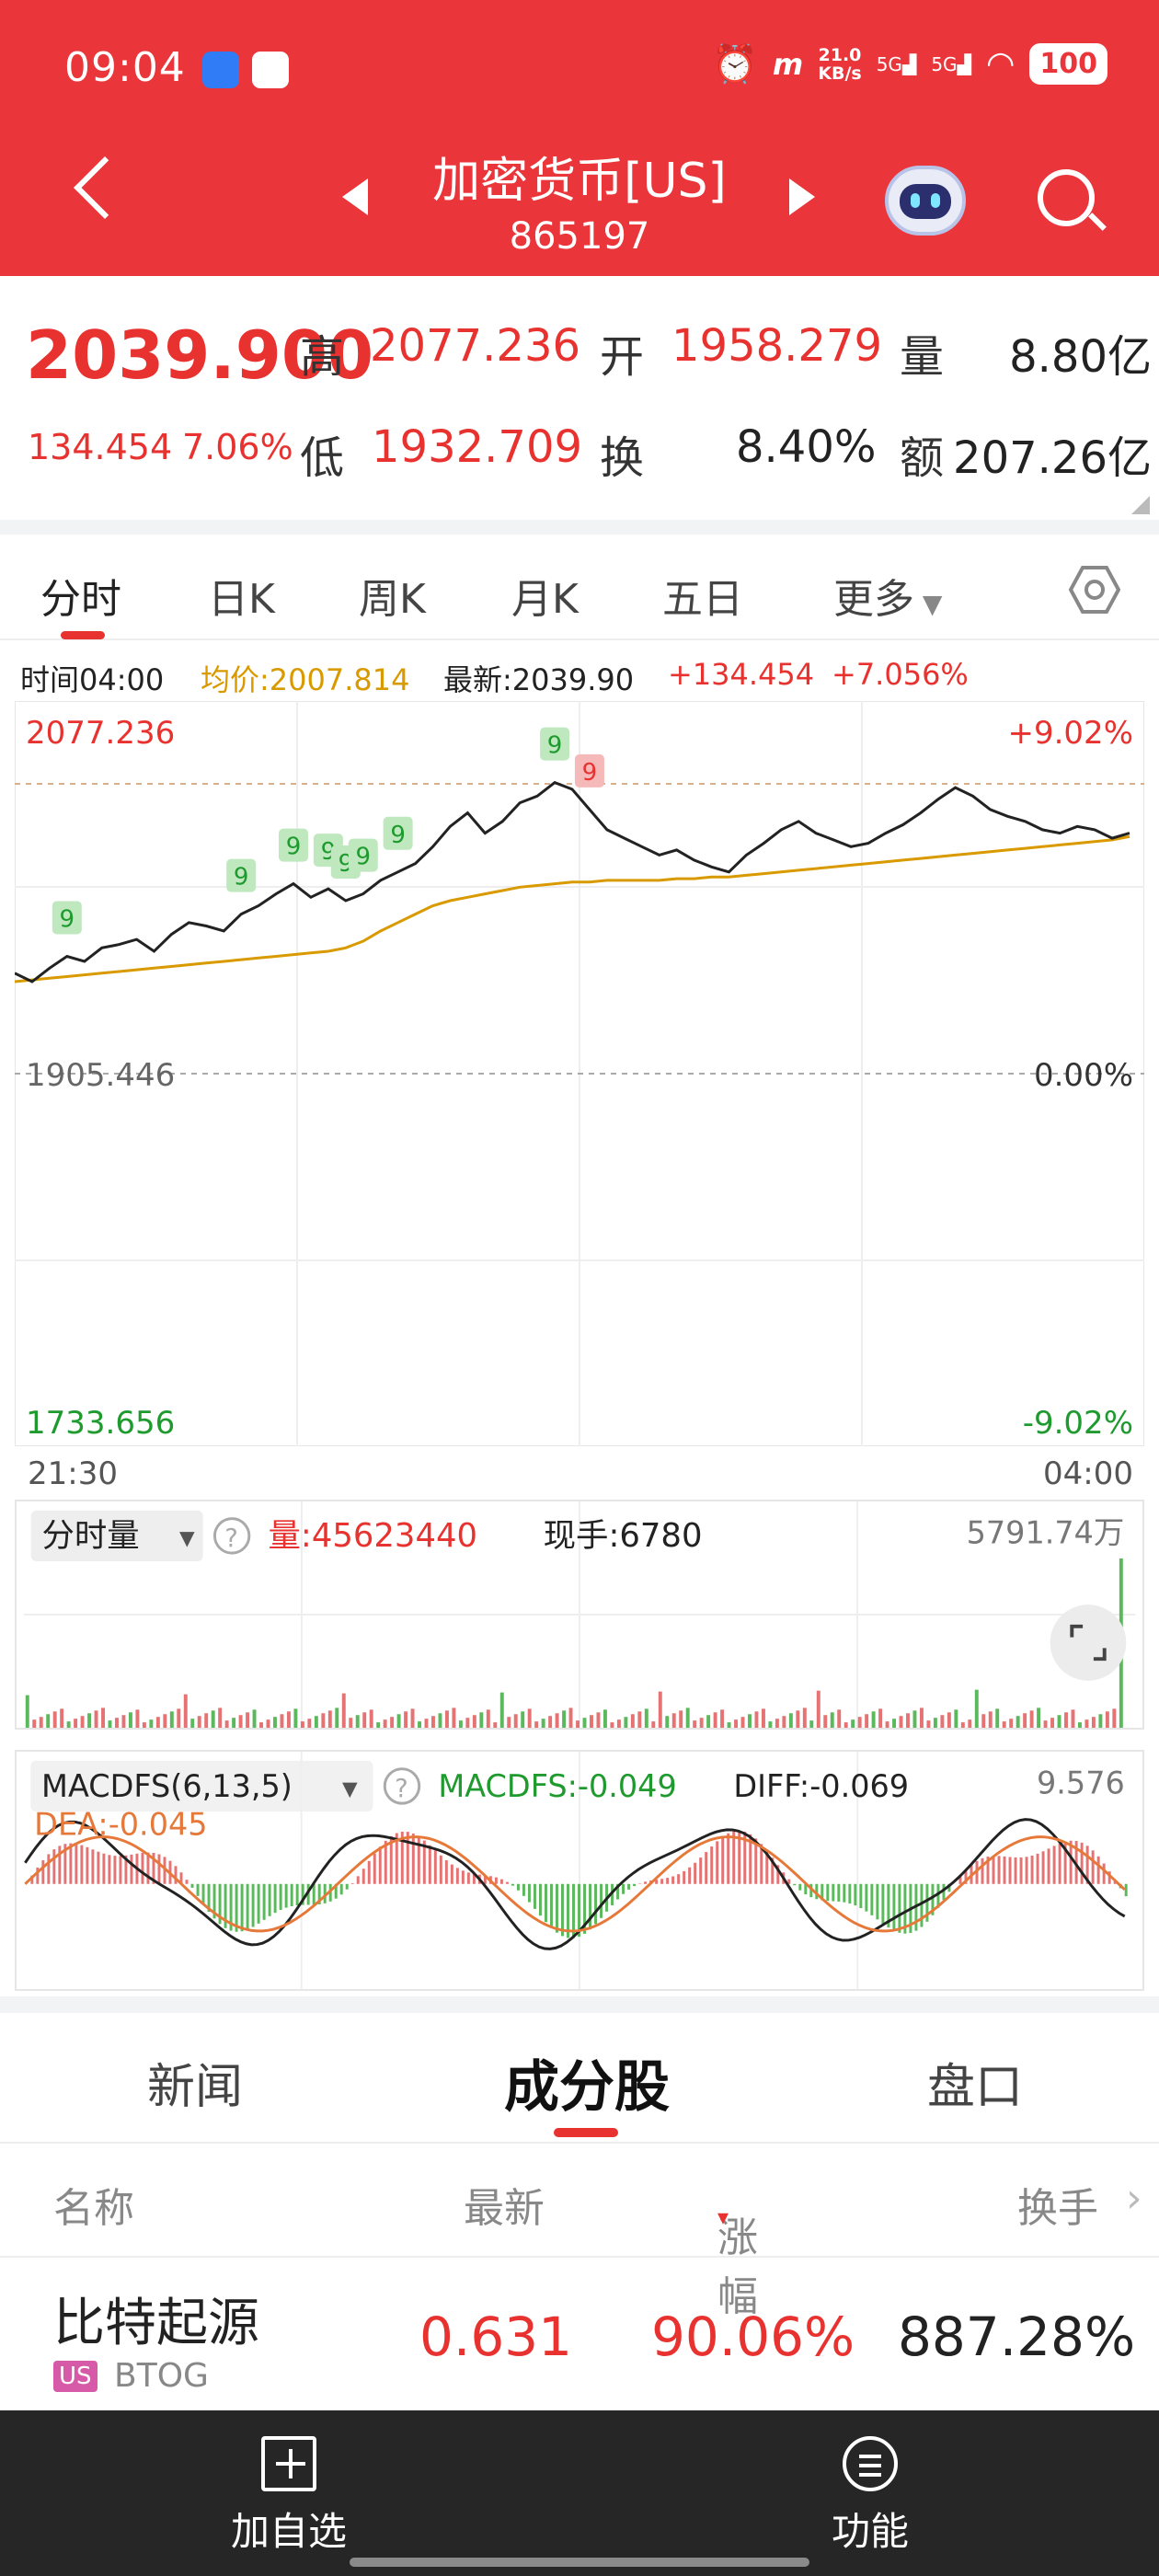  What do you see at coordinates (870, 2531) in the screenshot?
I see `function-label: 功能` at bounding box center [870, 2531].